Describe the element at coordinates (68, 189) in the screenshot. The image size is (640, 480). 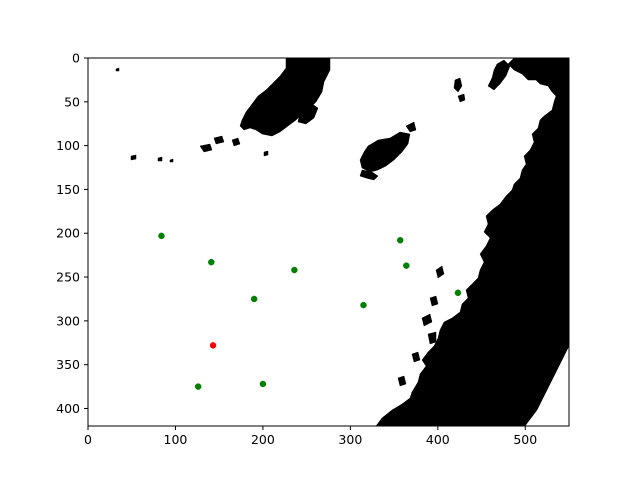
I see `y-tick-label: 150` at that location.